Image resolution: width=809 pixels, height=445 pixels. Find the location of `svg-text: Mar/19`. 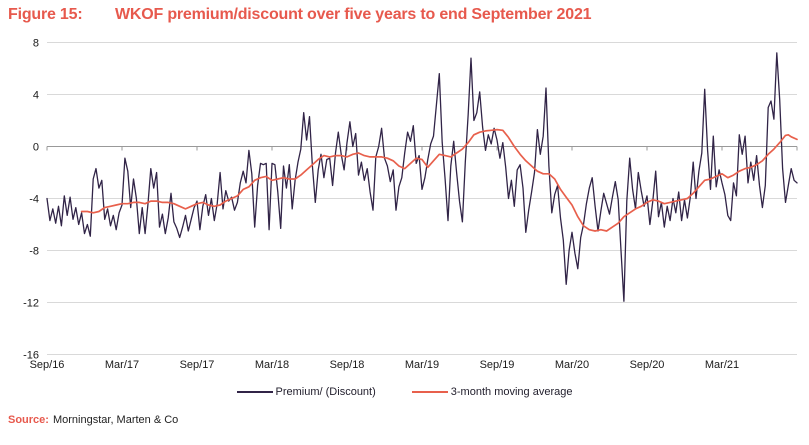

svg-text: Mar/19 is located at coordinates (422, 365).